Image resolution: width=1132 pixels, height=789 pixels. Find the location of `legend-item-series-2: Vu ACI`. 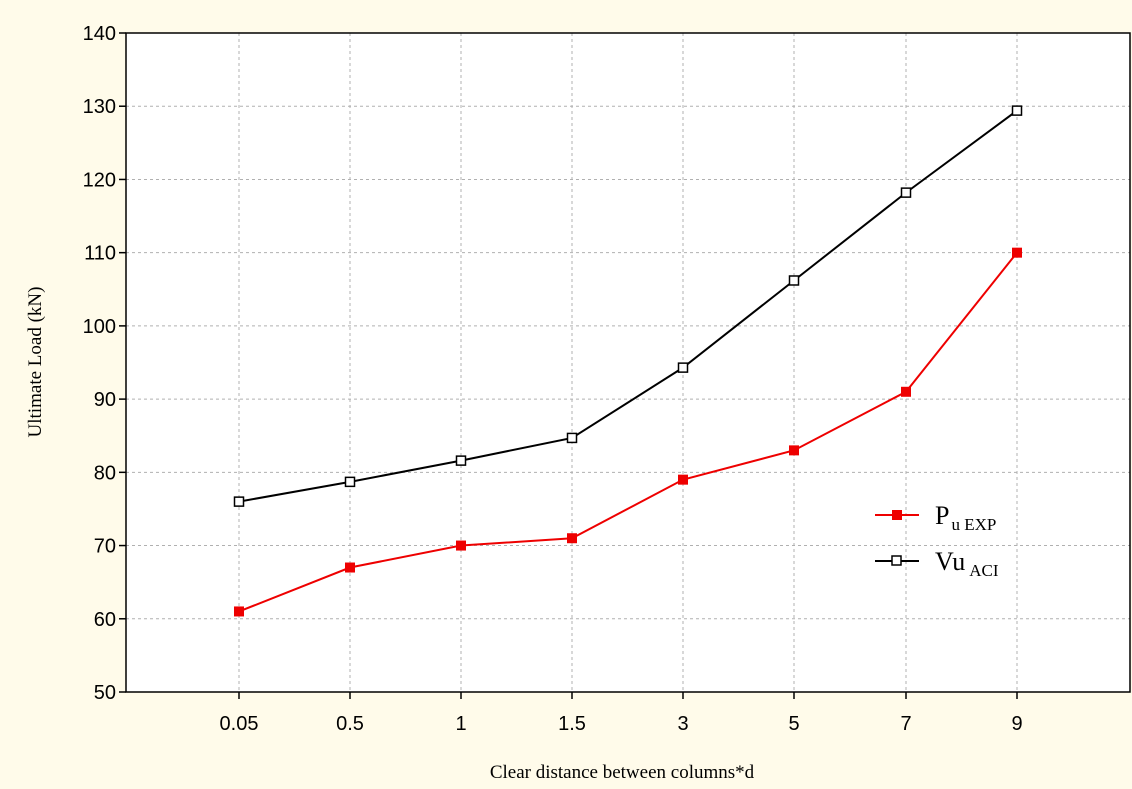

legend-item-series-2: Vu ACI is located at coordinates (937, 563).